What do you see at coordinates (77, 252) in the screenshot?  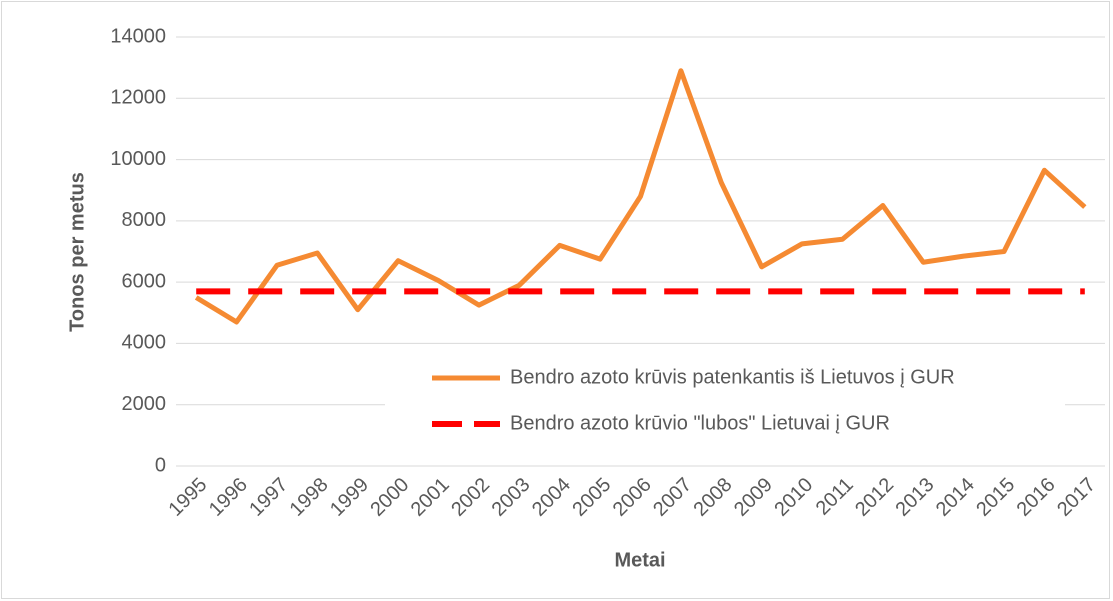 I see `y-axis-label: Tonos per metus` at bounding box center [77, 252].